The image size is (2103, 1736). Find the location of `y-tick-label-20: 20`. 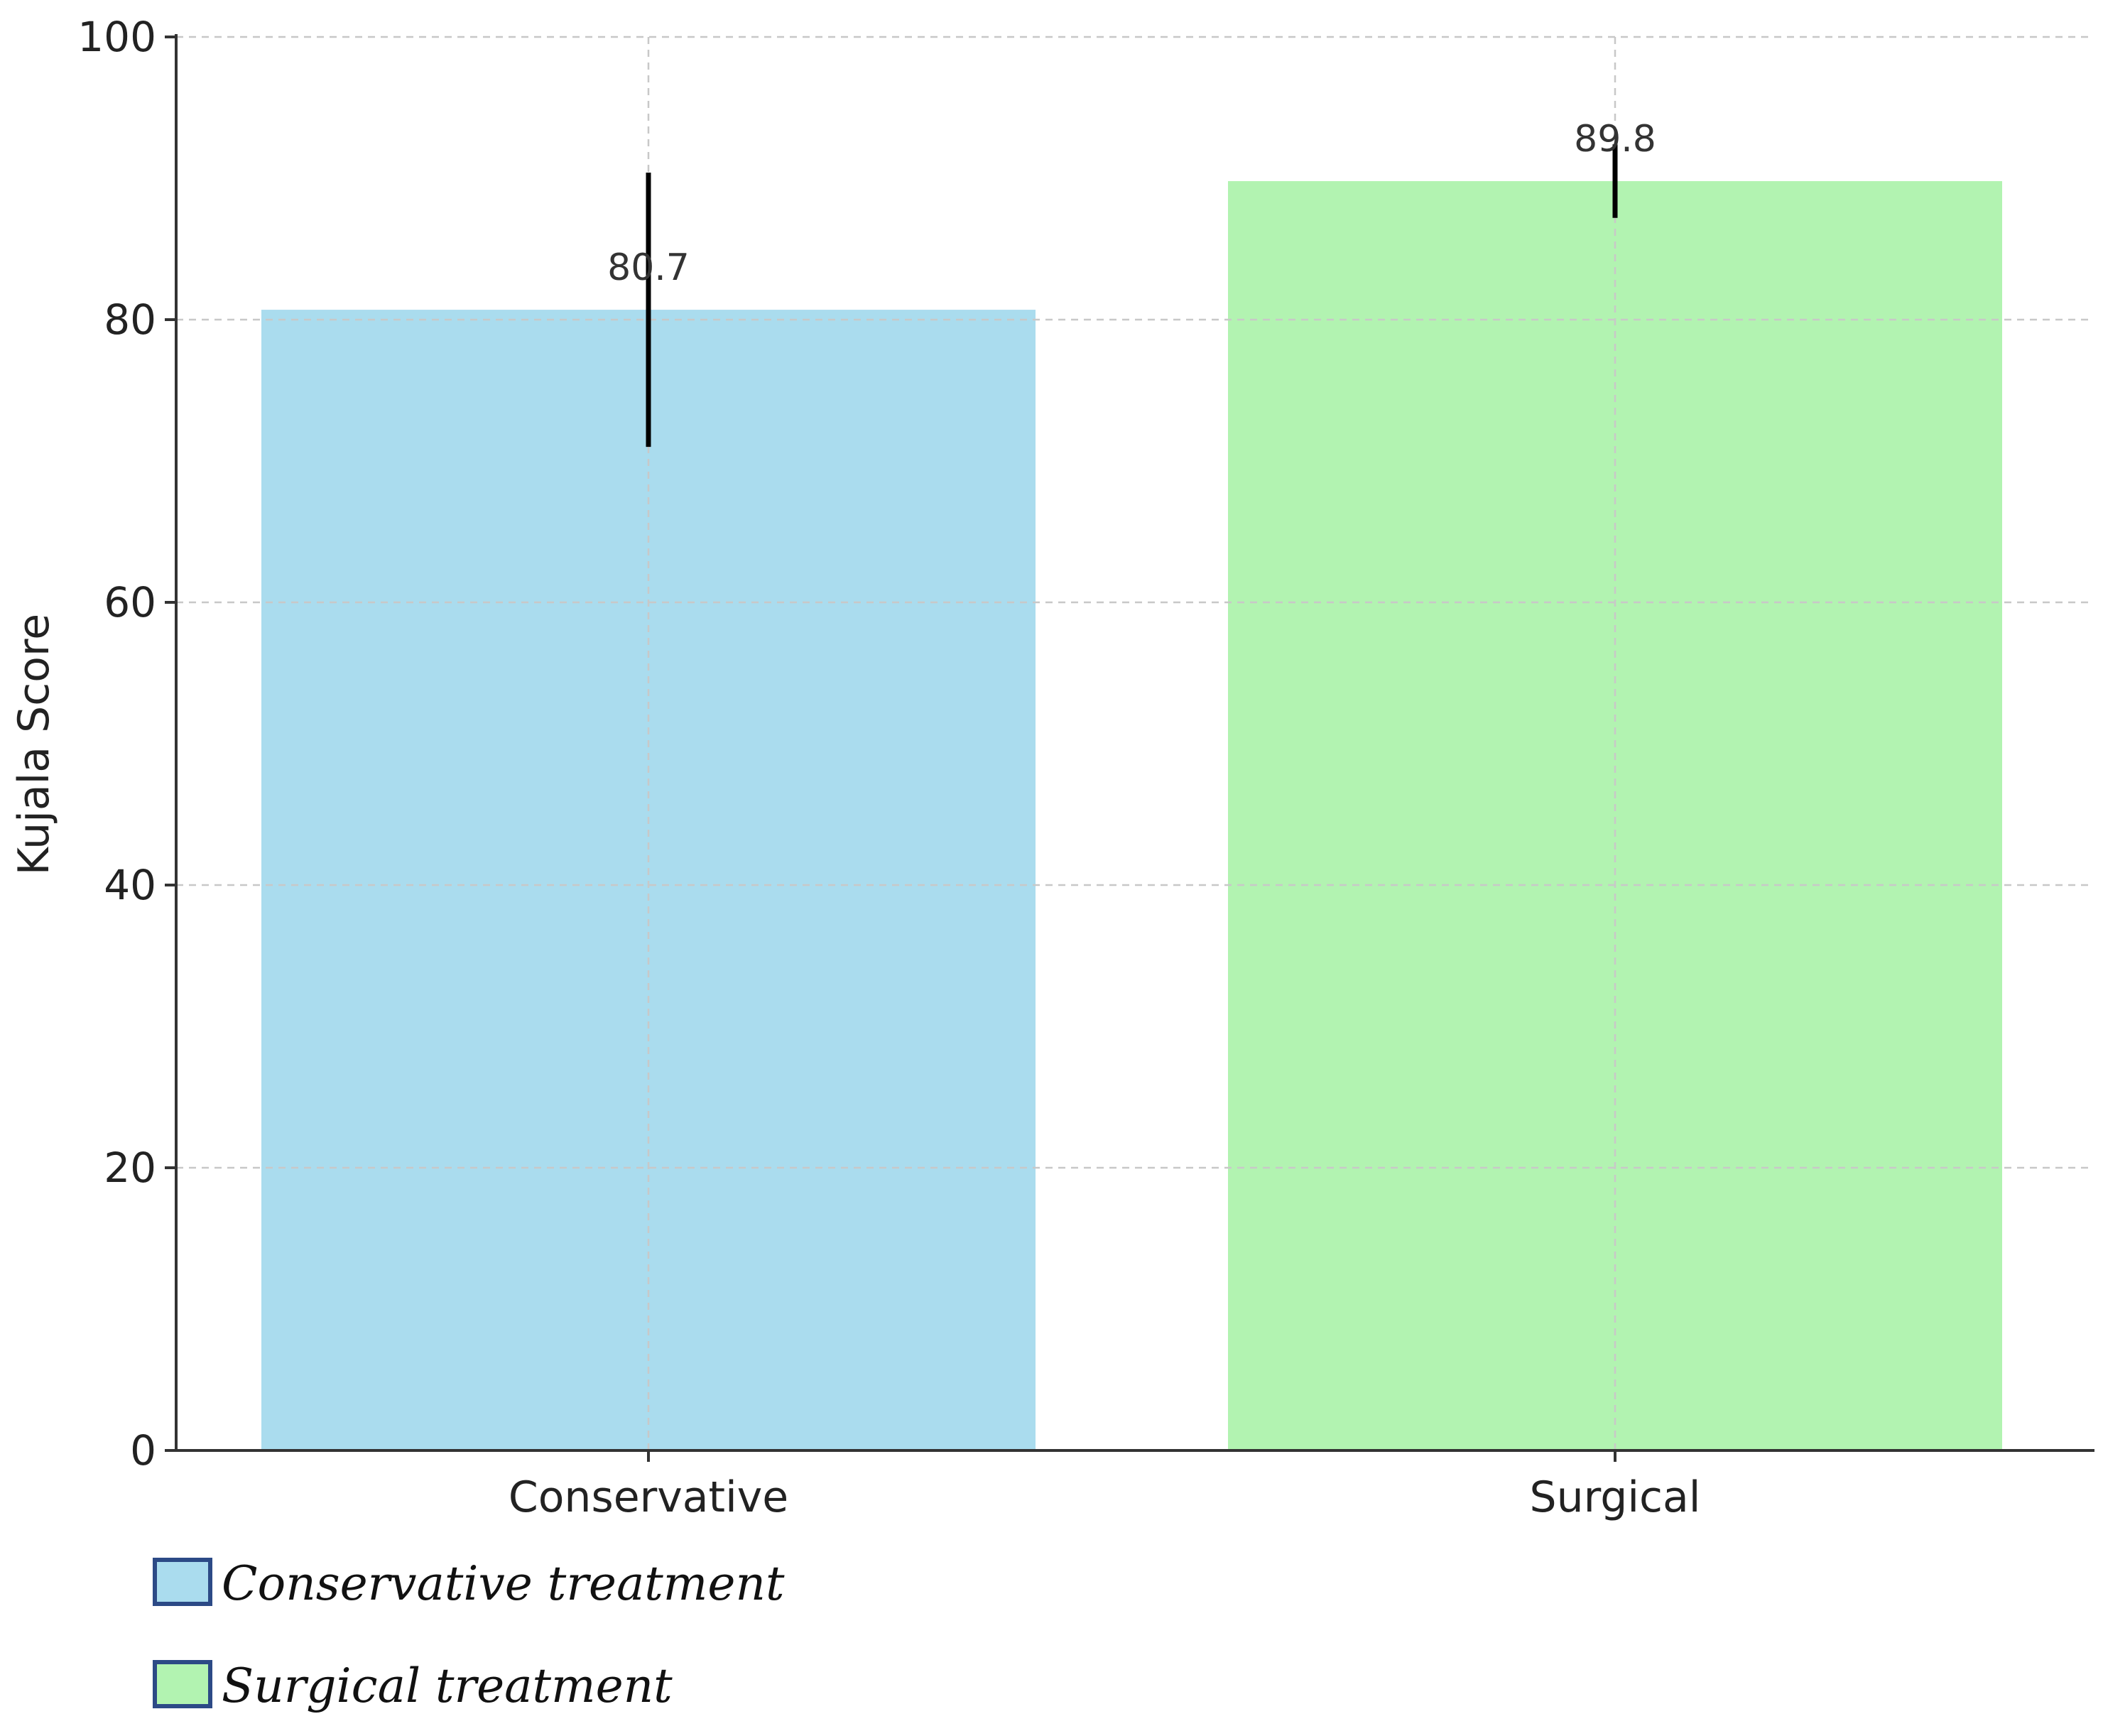

y-tick-label-20: 20 is located at coordinates (130, 1168).